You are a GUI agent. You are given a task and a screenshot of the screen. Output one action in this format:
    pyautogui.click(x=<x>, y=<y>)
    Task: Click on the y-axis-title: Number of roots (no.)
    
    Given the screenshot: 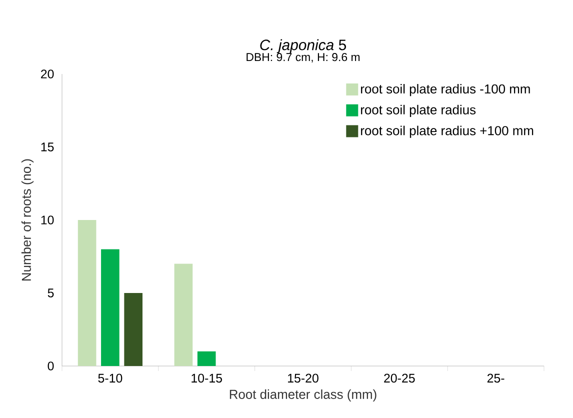 What is the action you would take?
    pyautogui.click(x=27, y=219)
    